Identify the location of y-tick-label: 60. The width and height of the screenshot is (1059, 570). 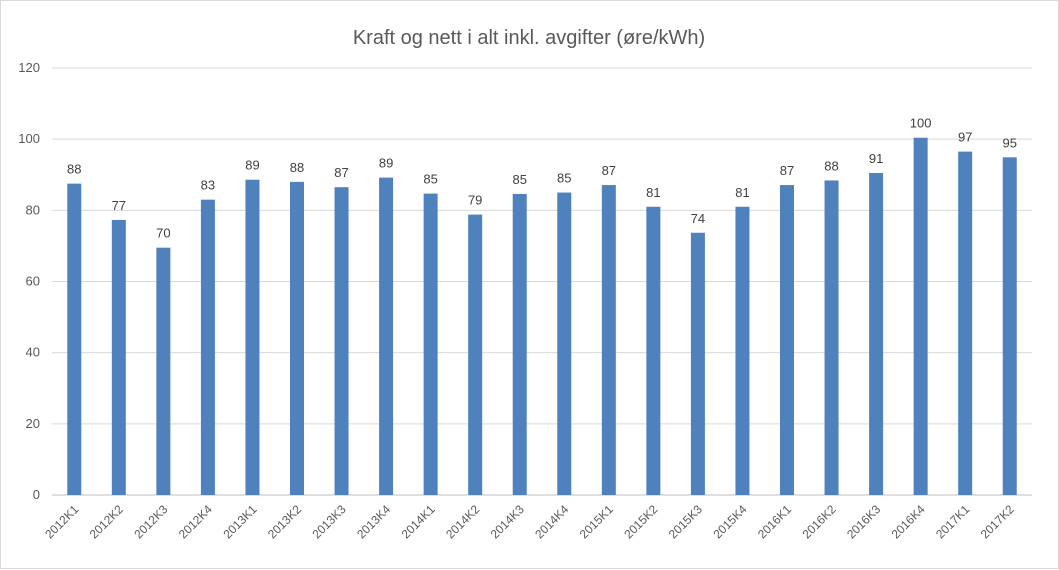
(33, 281).